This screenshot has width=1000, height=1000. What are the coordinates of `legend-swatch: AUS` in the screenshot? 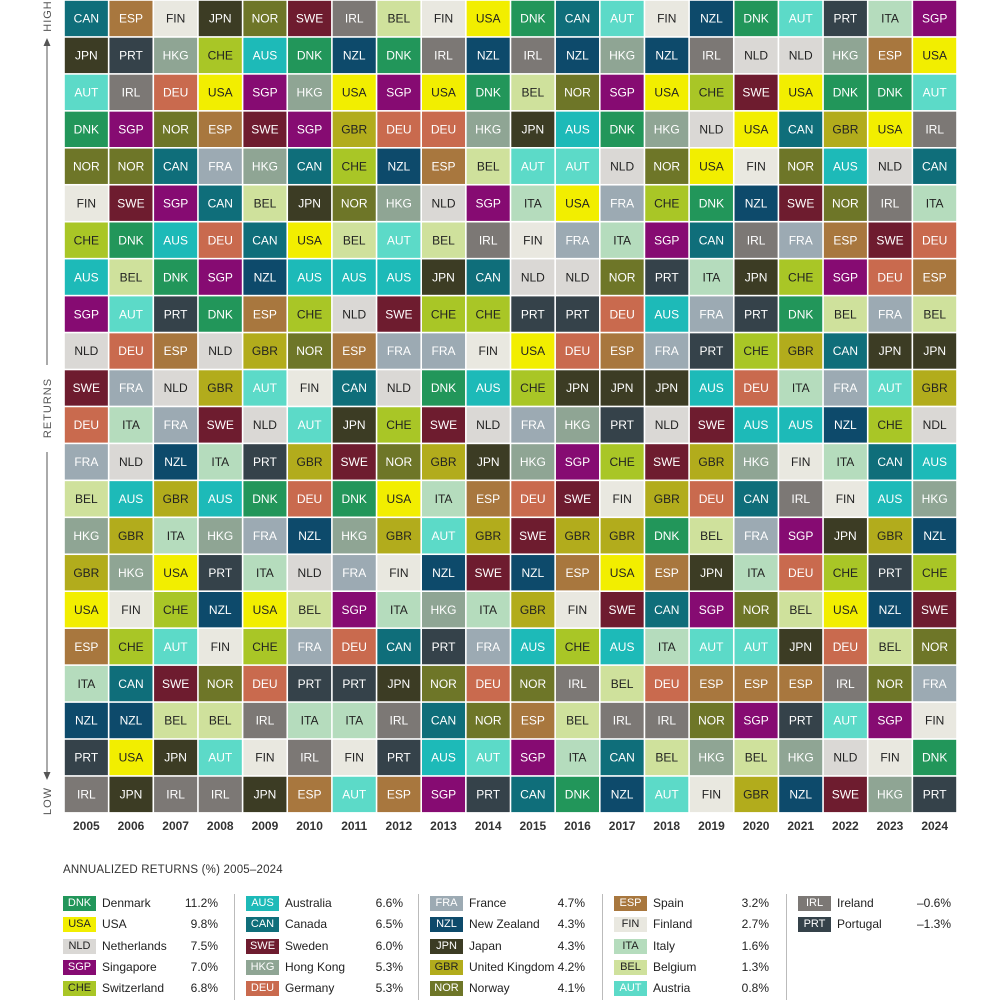 It's located at (262, 903).